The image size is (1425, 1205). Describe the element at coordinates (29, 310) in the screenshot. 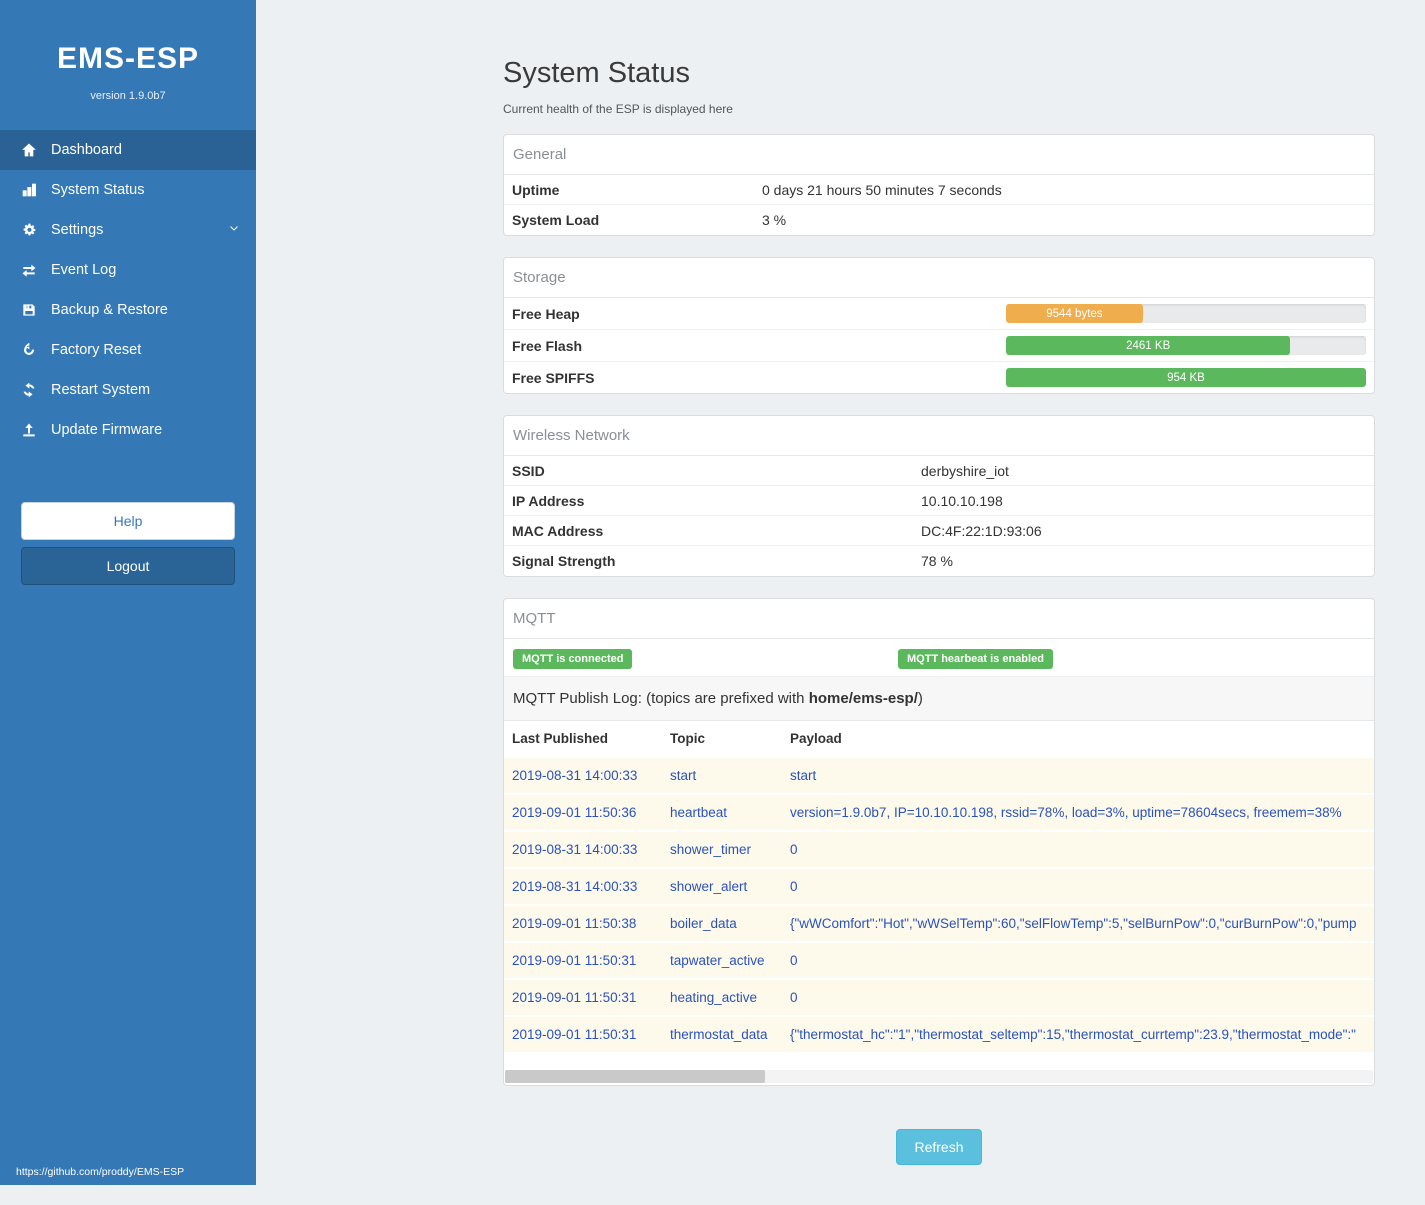

I see `floppy-save-icon` at that location.